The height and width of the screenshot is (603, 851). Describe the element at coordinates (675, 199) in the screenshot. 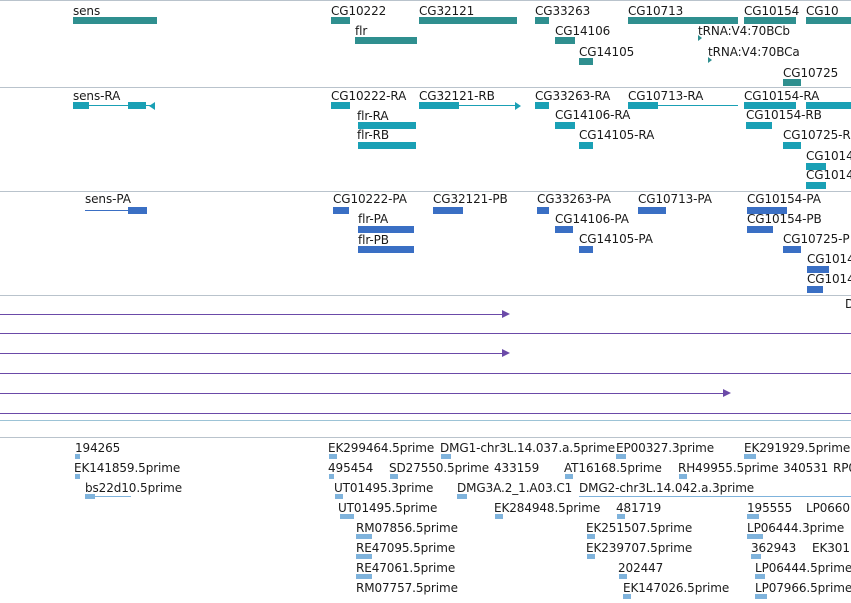

I see `protein-label: CG10713-PA` at that location.